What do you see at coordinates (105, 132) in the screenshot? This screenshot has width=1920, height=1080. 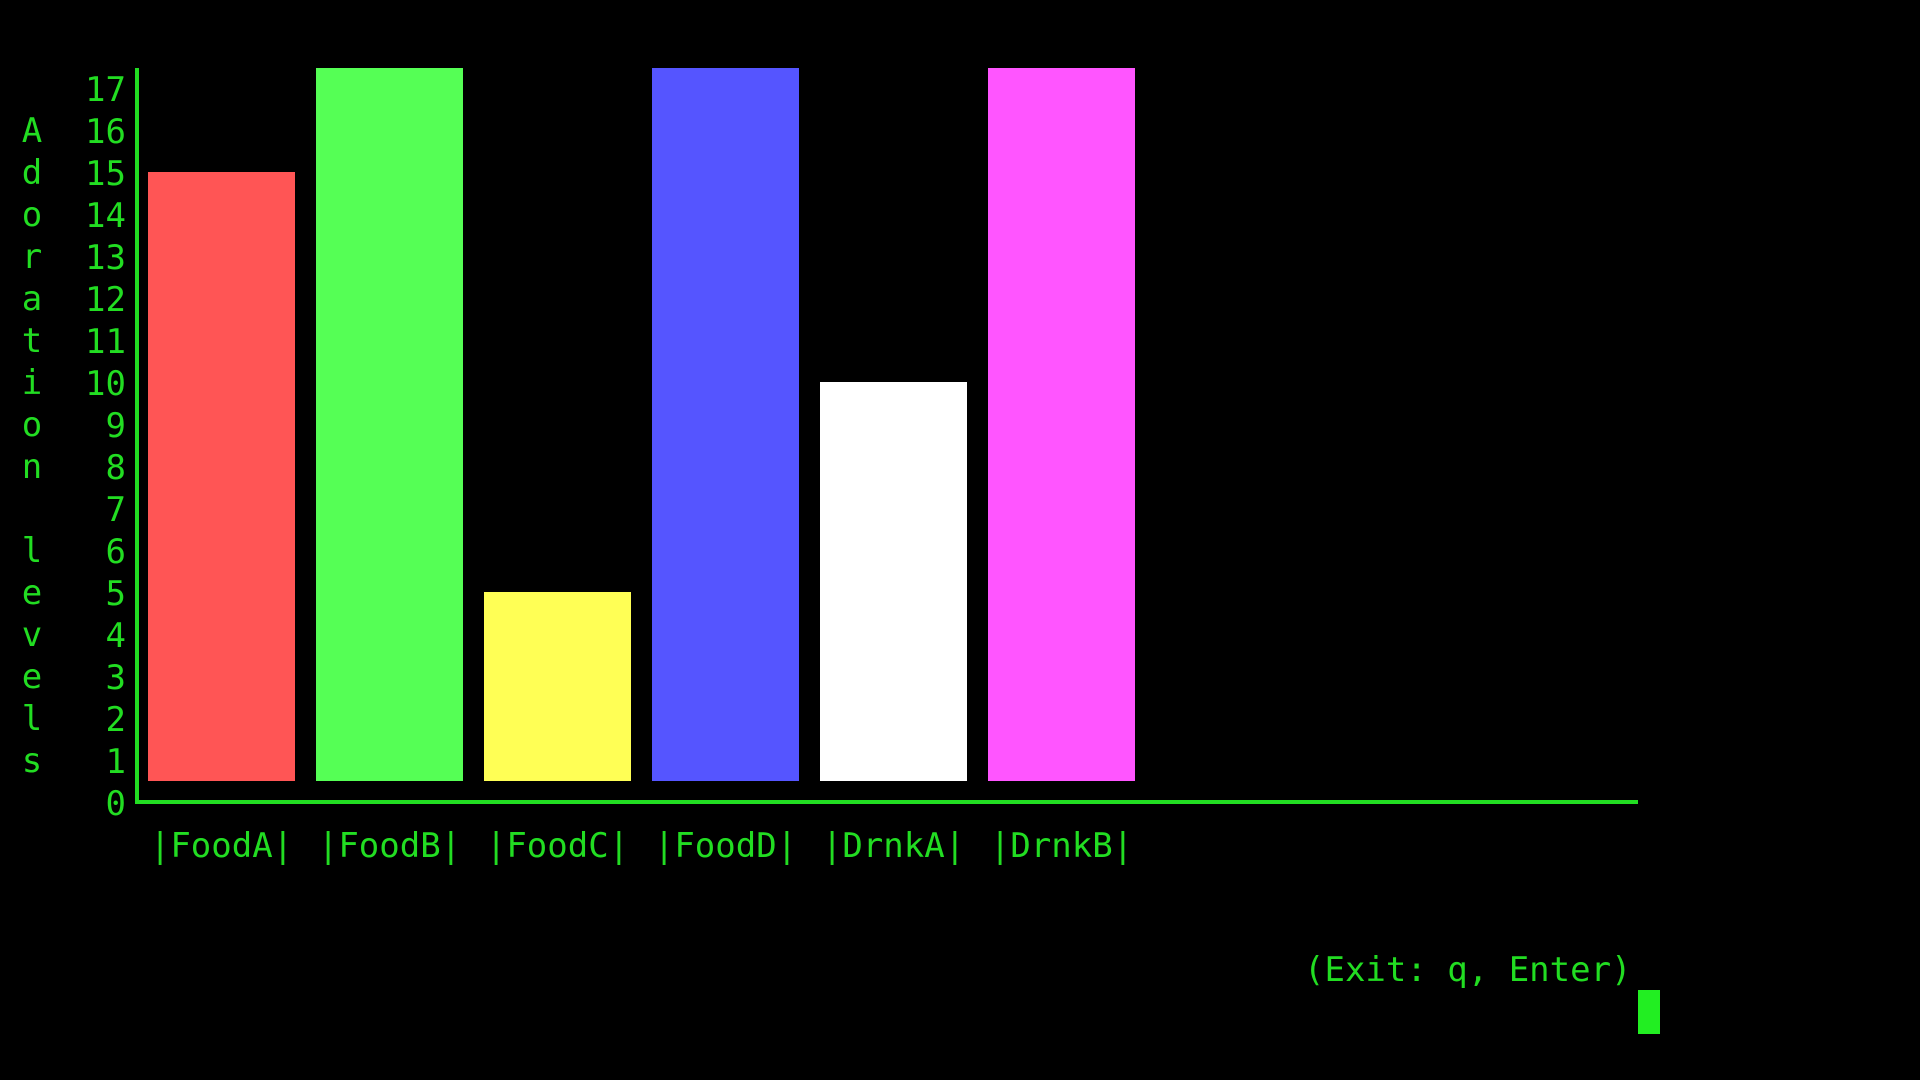 I see `y-tick-label: 16` at bounding box center [105, 132].